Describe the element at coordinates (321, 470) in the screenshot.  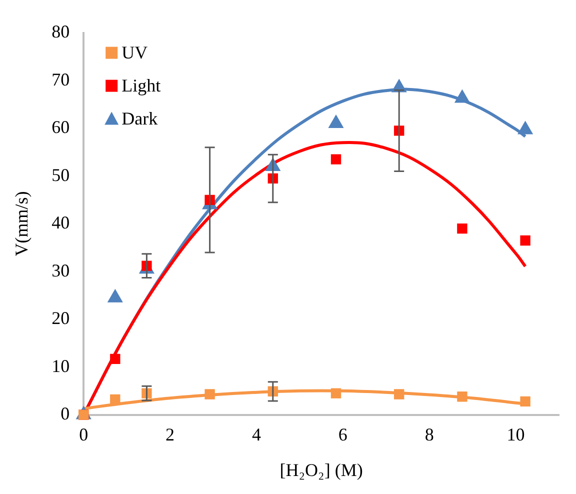
I see `x-axis-title: [H₂O₂] (M)` at that location.